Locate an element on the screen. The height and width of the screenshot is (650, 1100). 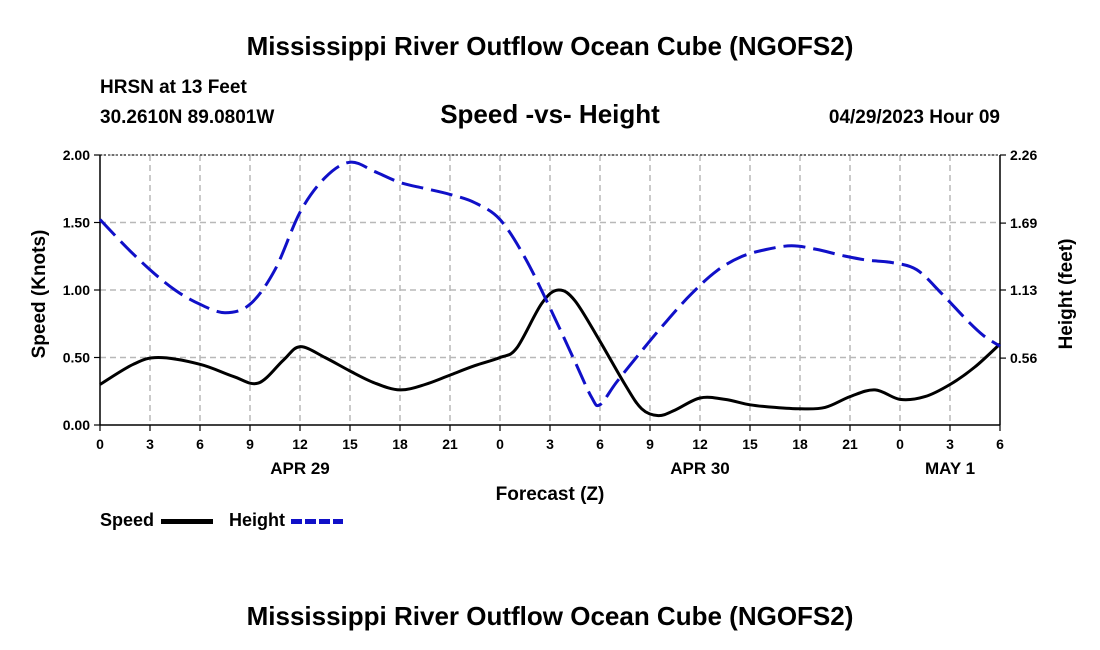
date-label: 04/29/2023 Hour 09 is located at coordinates (914, 117).